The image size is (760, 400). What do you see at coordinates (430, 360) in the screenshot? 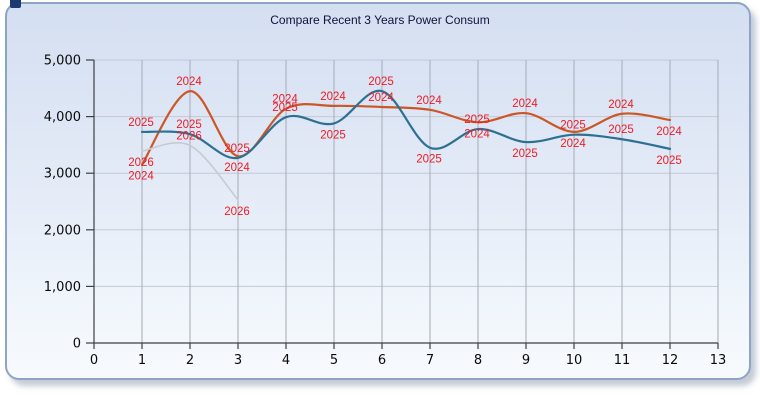
I see `x-tick-label: 7` at bounding box center [430, 360].